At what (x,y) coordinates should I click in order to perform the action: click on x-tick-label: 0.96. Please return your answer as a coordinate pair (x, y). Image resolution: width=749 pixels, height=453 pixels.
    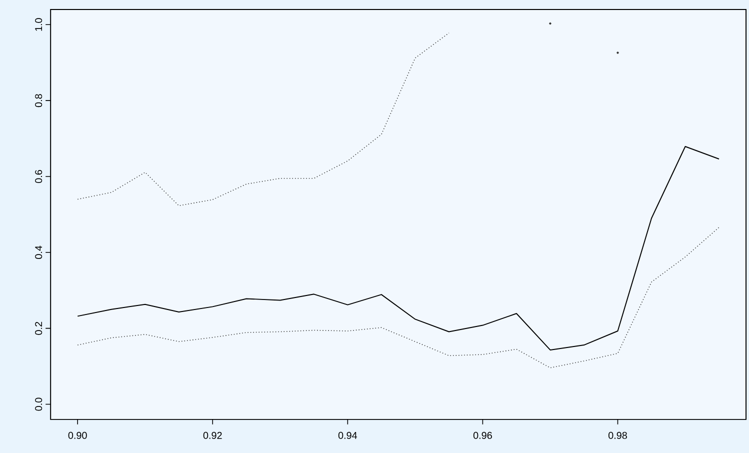
    Looking at the image, I should click on (482, 435).